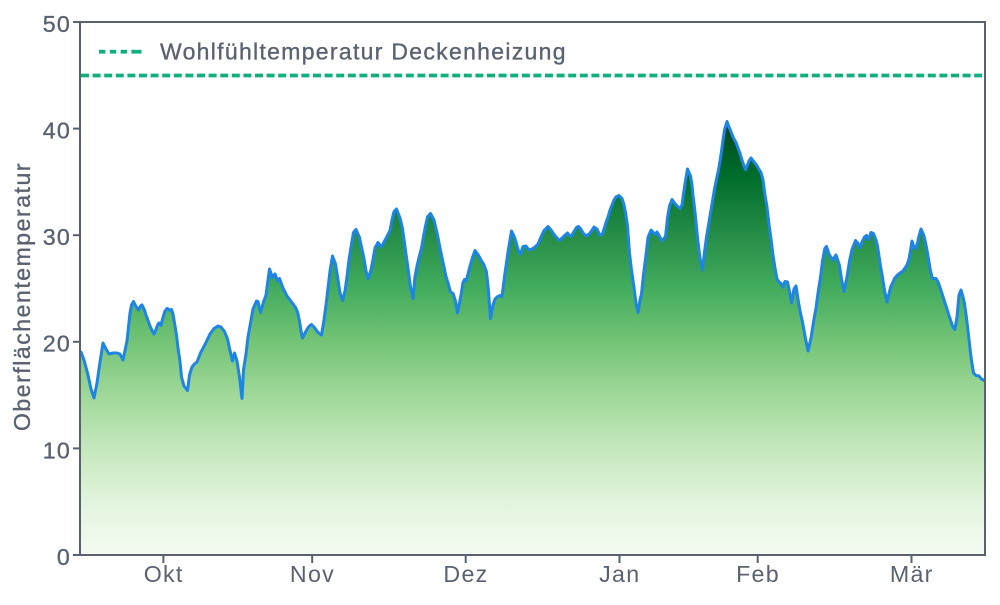 This screenshot has height=605, width=1000. I want to click on svg-text: Okt, so click(164, 574).